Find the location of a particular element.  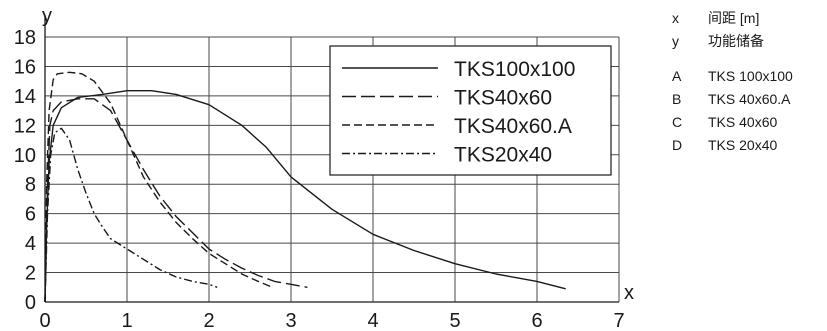

side-legend-row-a: A TKS 100x100 is located at coordinates (747, 75).